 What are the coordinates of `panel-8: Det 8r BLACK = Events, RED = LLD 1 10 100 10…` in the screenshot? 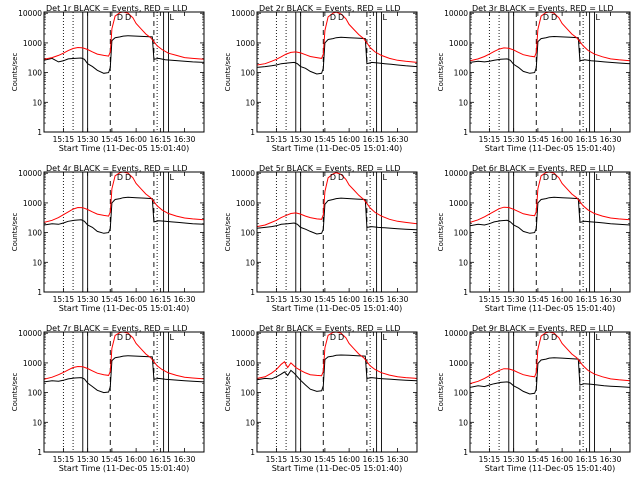 It's located at (321, 398).